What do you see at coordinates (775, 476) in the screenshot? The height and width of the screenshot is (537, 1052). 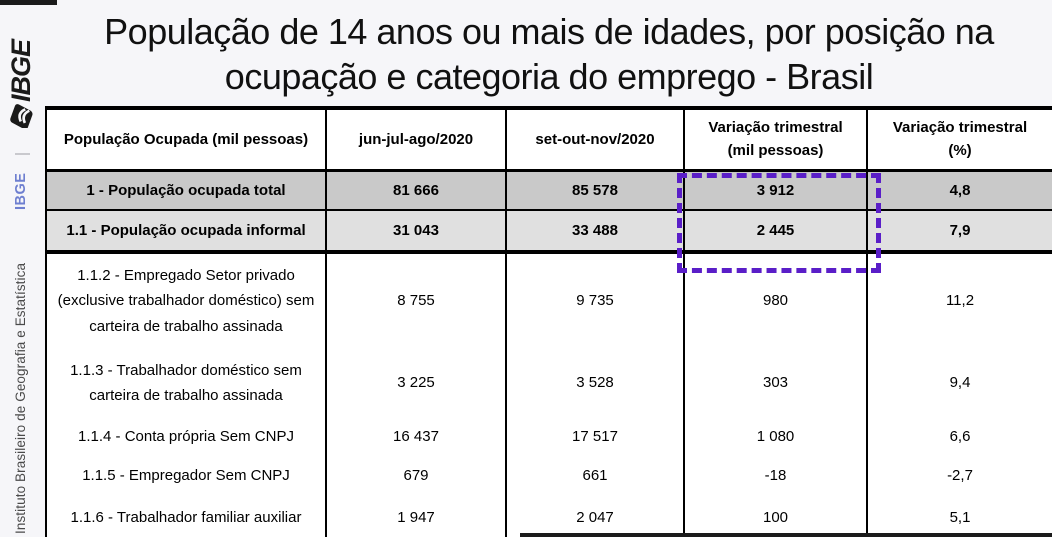 I see `cell-value: -18` at bounding box center [775, 476].